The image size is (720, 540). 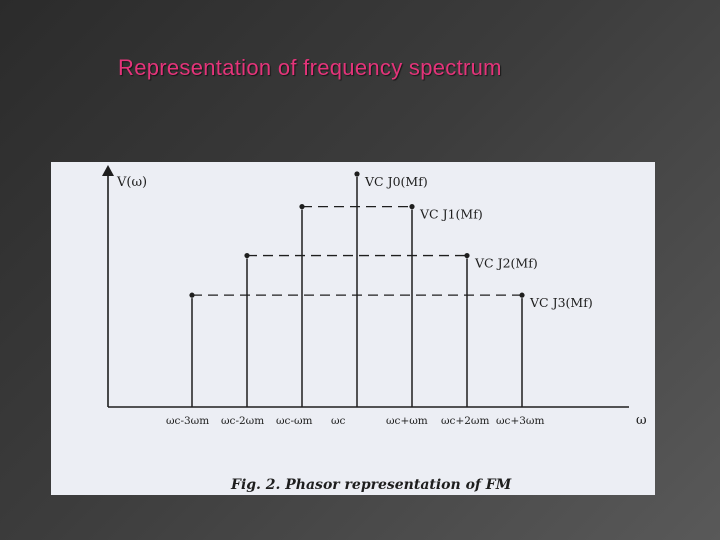 I want to click on frequency-tick-label: ωc+ωm, so click(x=407, y=421).